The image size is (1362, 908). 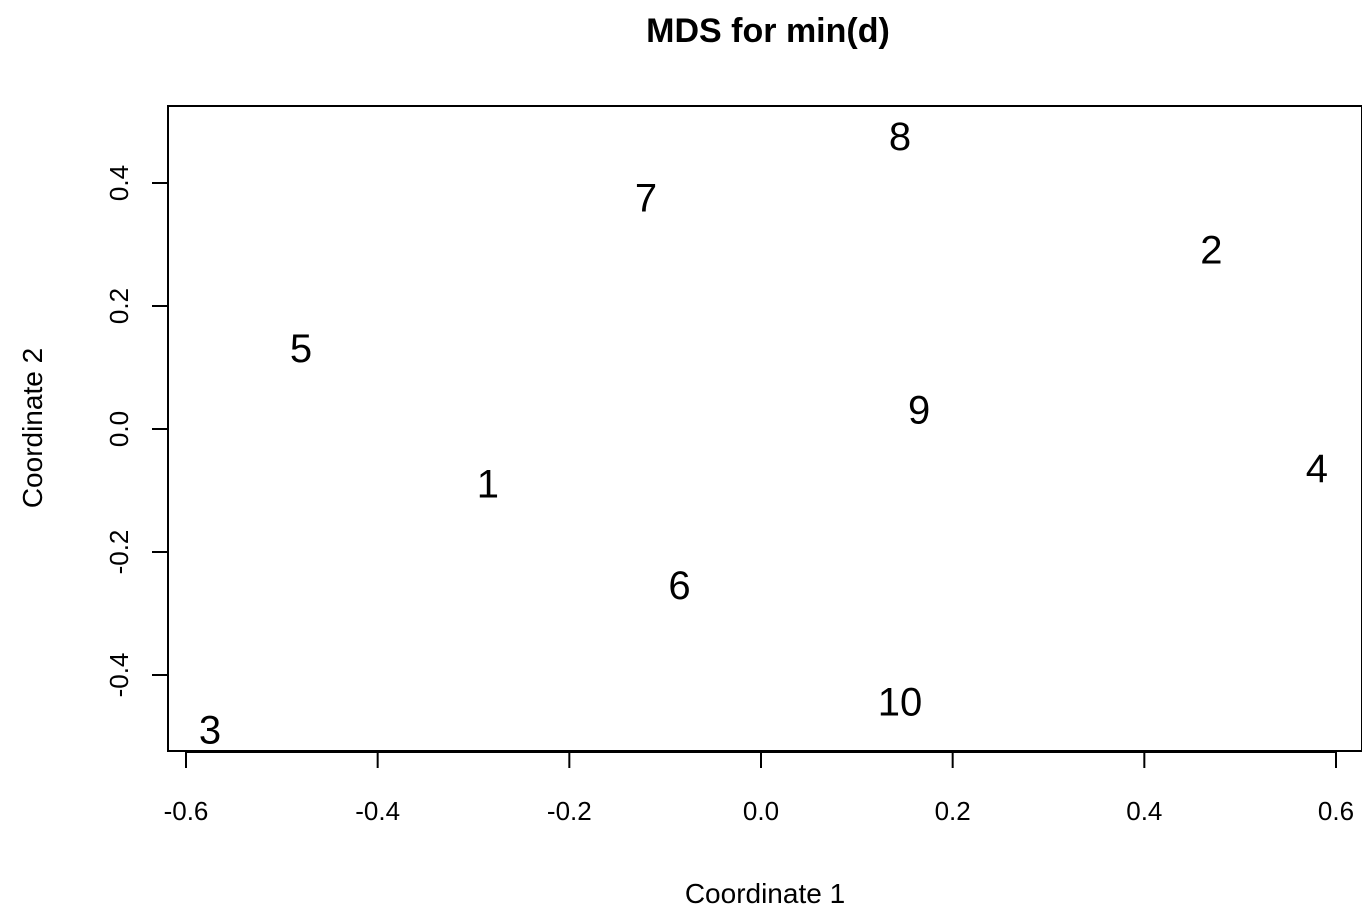 What do you see at coordinates (210, 730) in the screenshot?
I see `point-label-3: 3` at bounding box center [210, 730].